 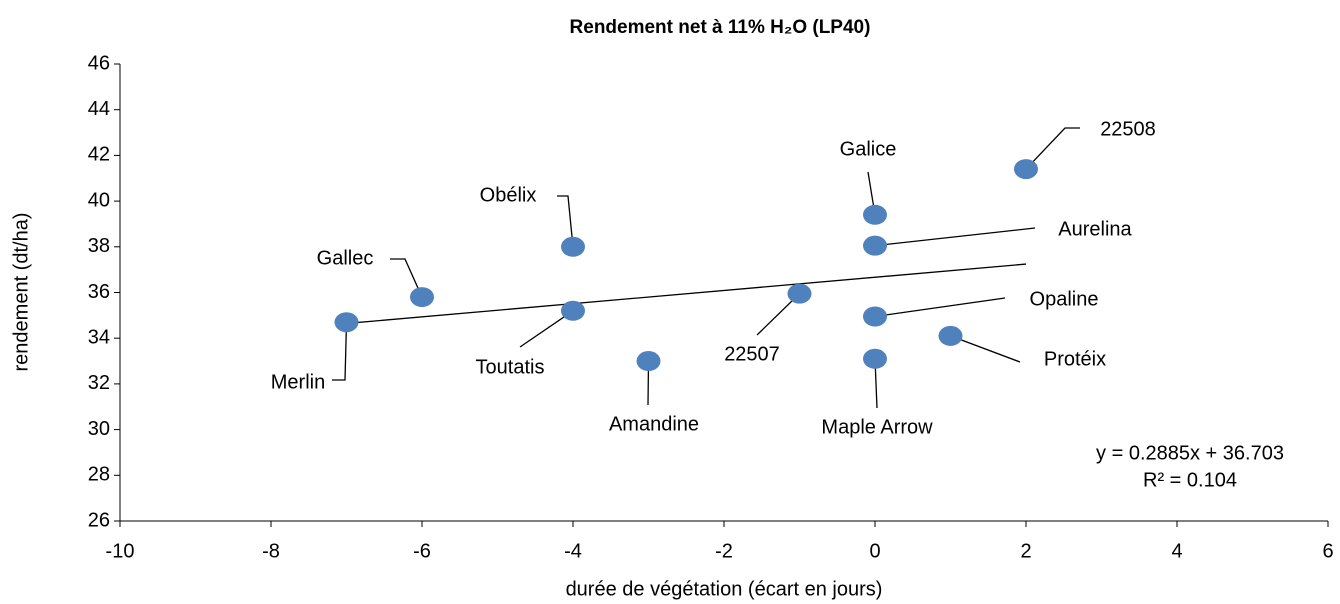 I want to click on point-label: Maple Arrow, so click(x=877, y=427).